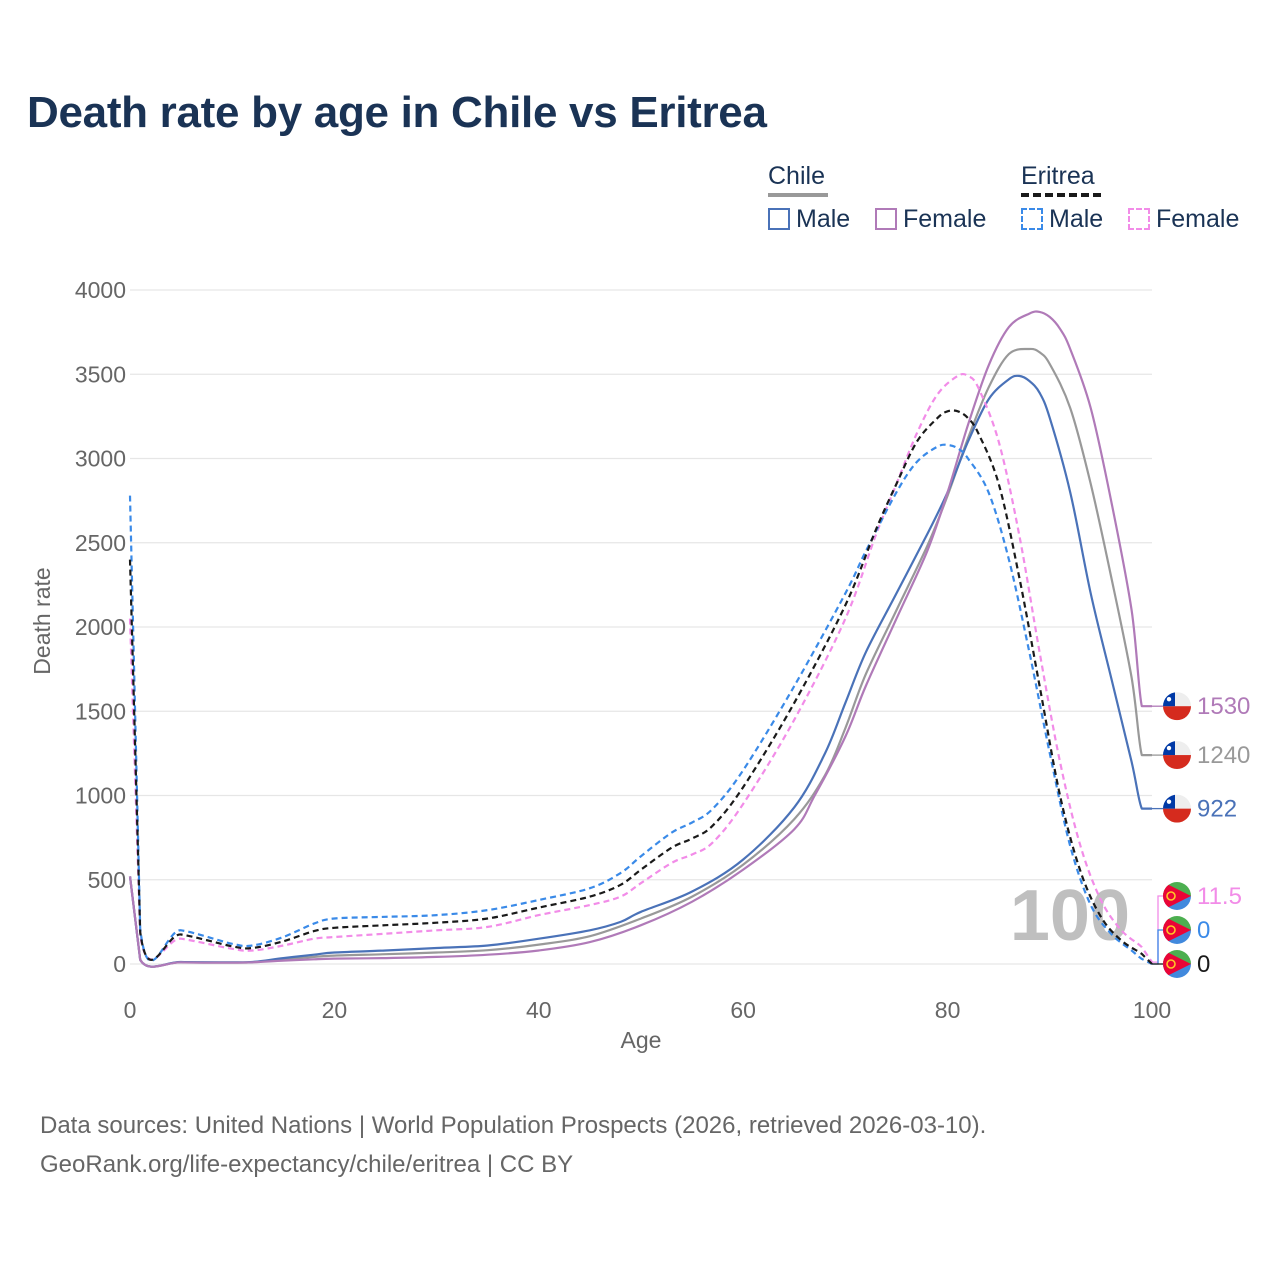 This screenshot has width=1280, height=1280. I want to click on y-tick-label-500: 500, so click(107, 880).